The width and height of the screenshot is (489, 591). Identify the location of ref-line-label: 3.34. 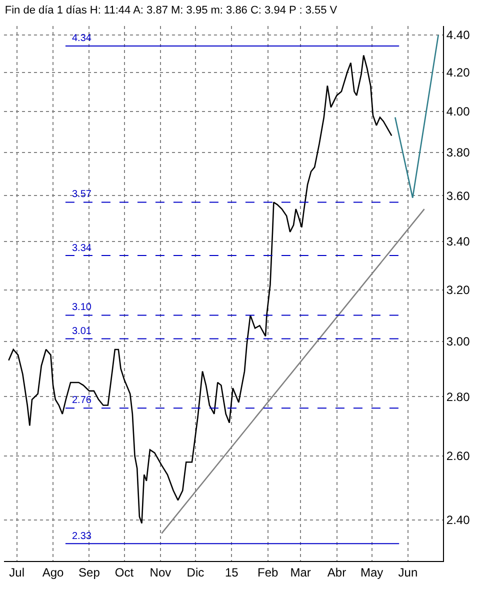
(82, 248).